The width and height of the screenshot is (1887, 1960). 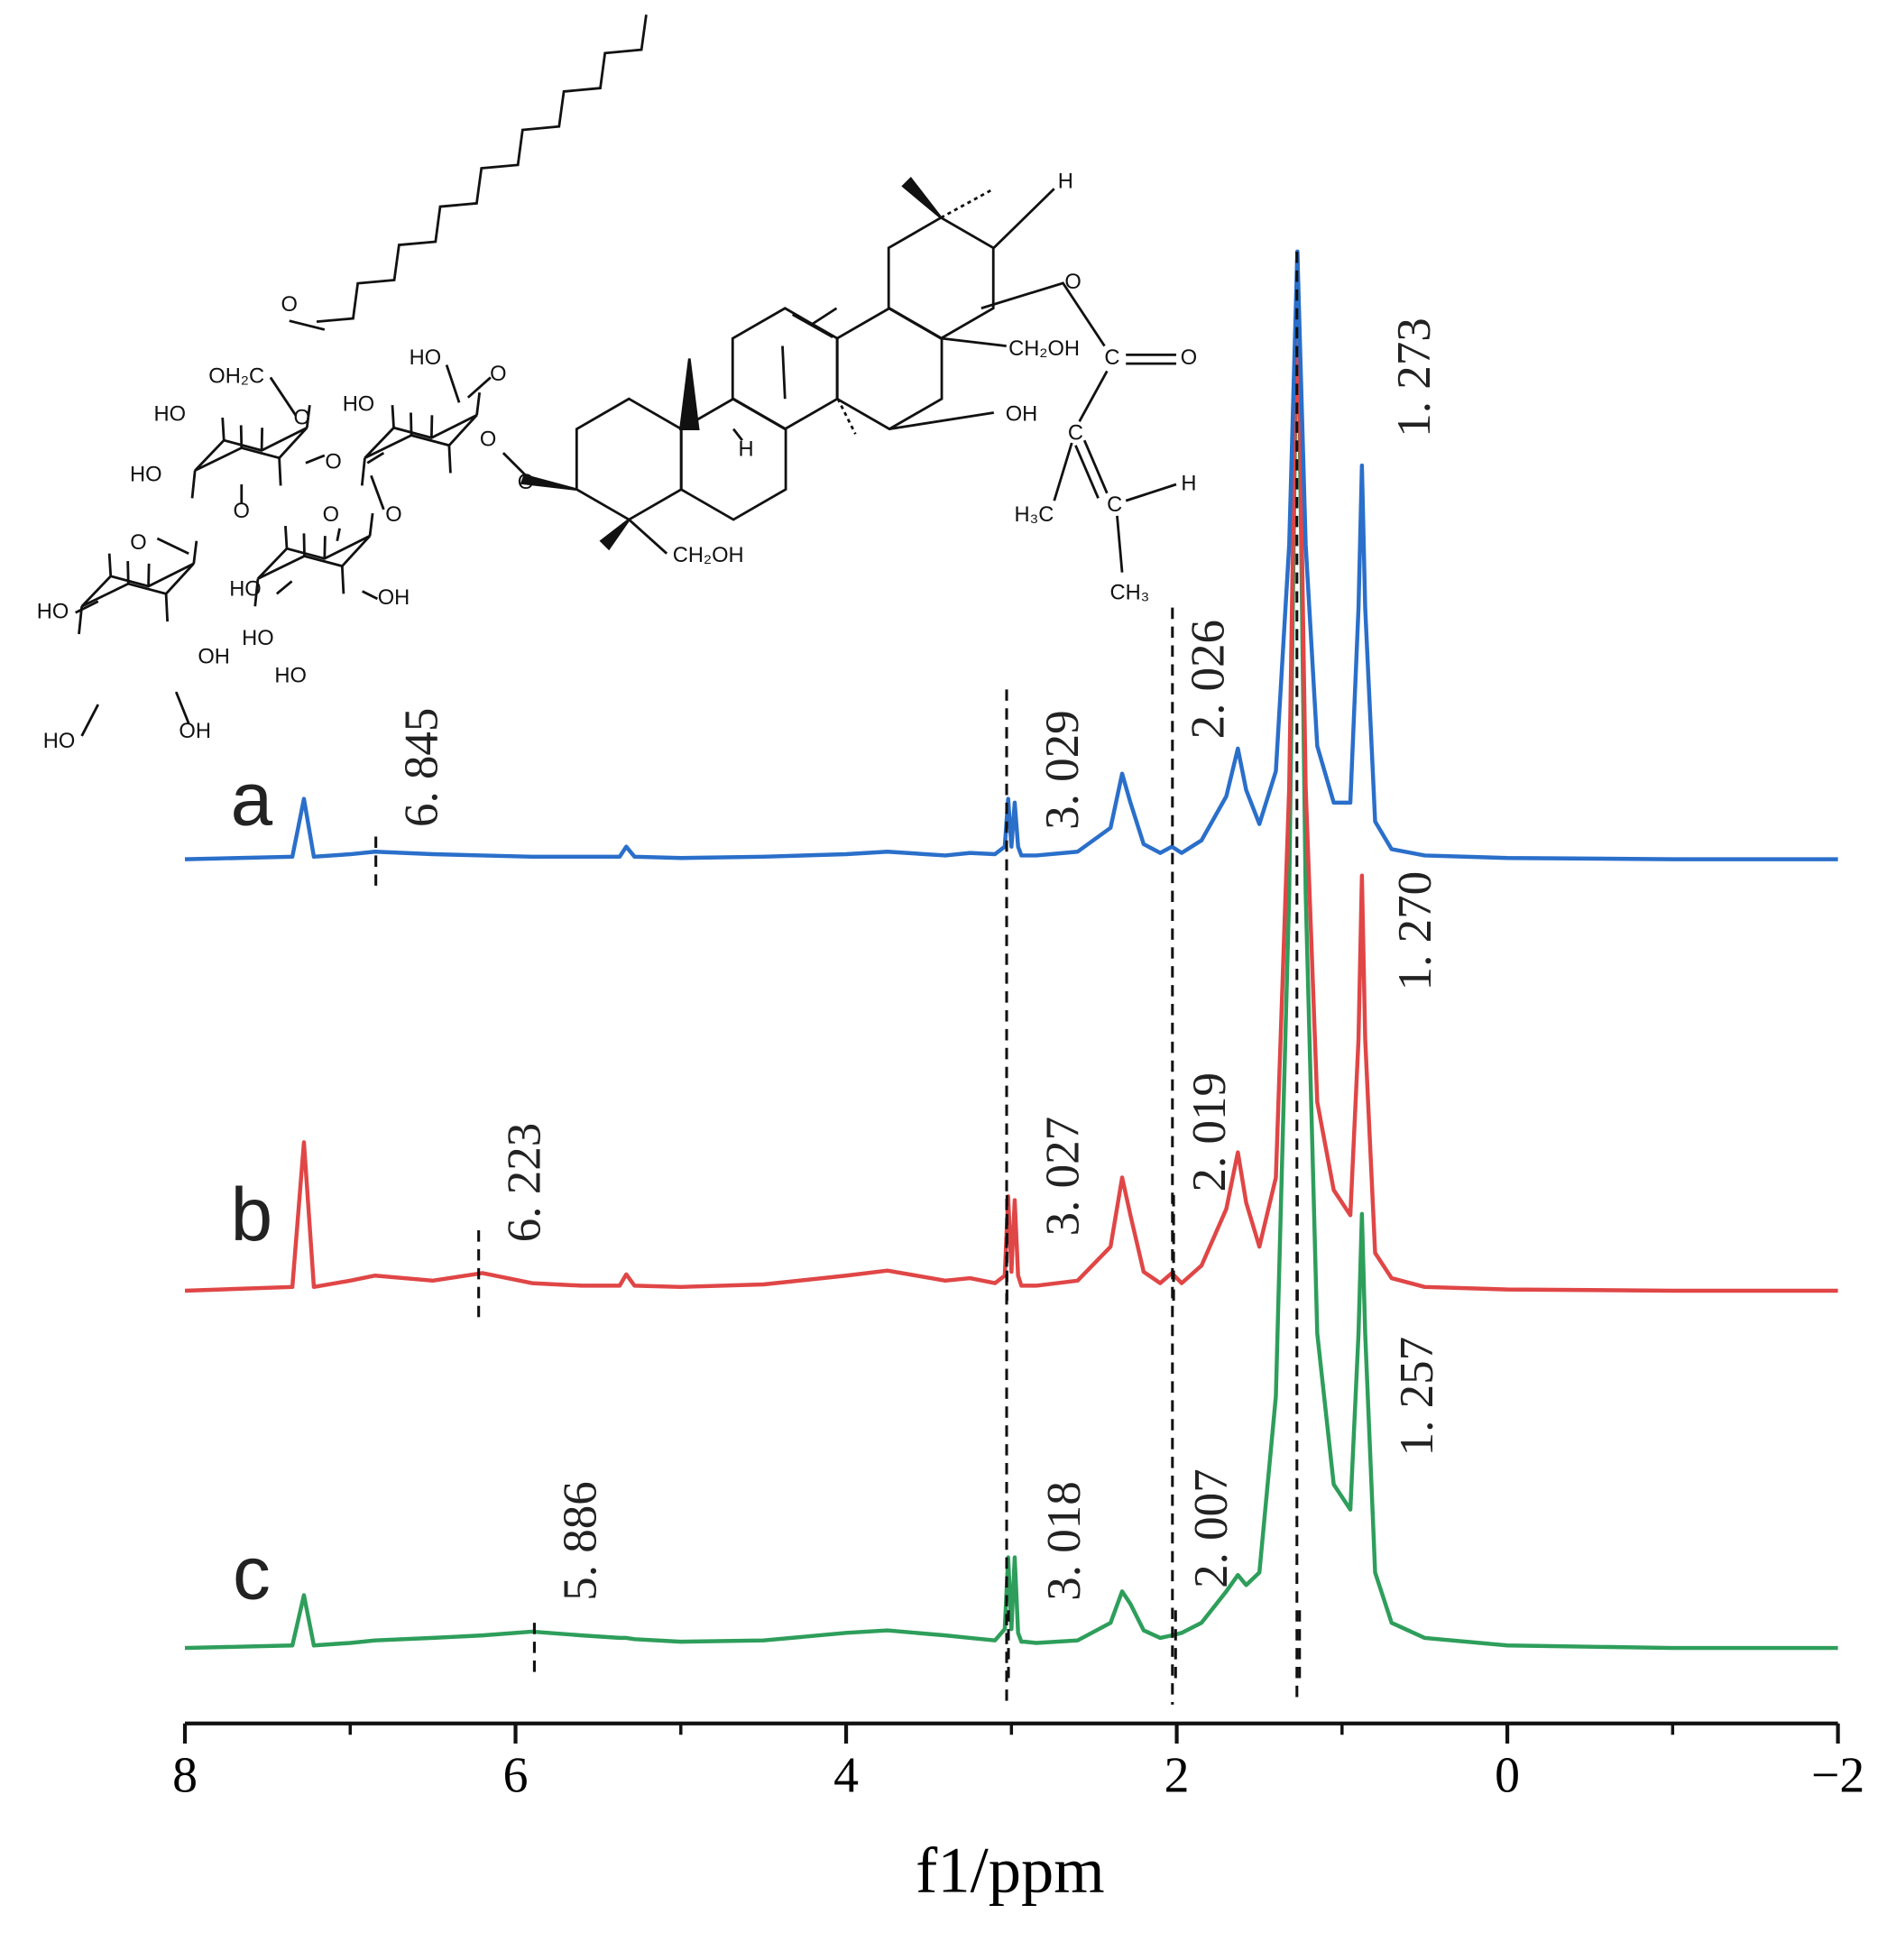 What do you see at coordinates (1064, 1540) in the screenshot?
I see `peak-label: 3. 018` at bounding box center [1064, 1540].